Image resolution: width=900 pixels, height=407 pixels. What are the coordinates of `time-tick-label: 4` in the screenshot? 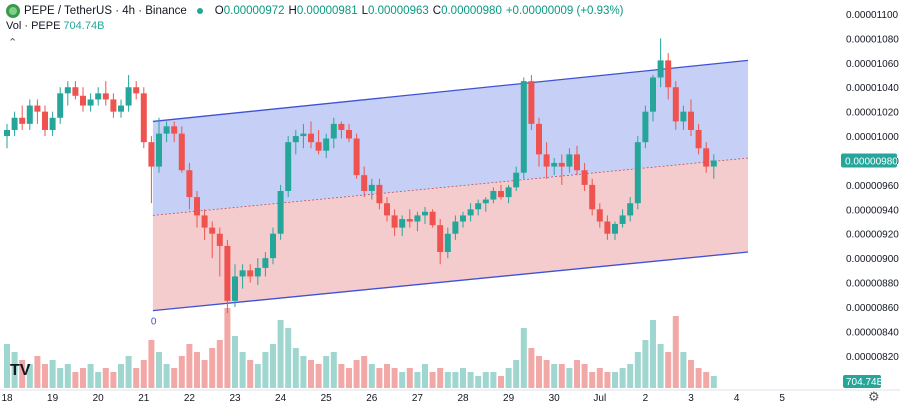 It's located at (737, 398).